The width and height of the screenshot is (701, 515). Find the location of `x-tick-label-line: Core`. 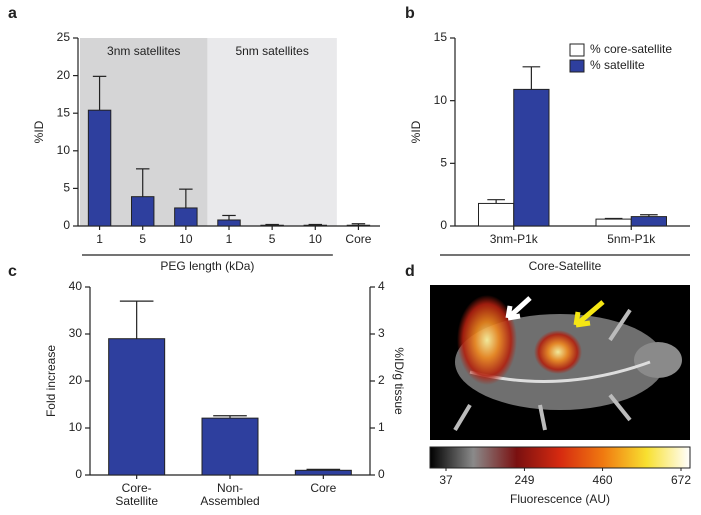

x-tick-label-line: Core is located at coordinates (323, 488).